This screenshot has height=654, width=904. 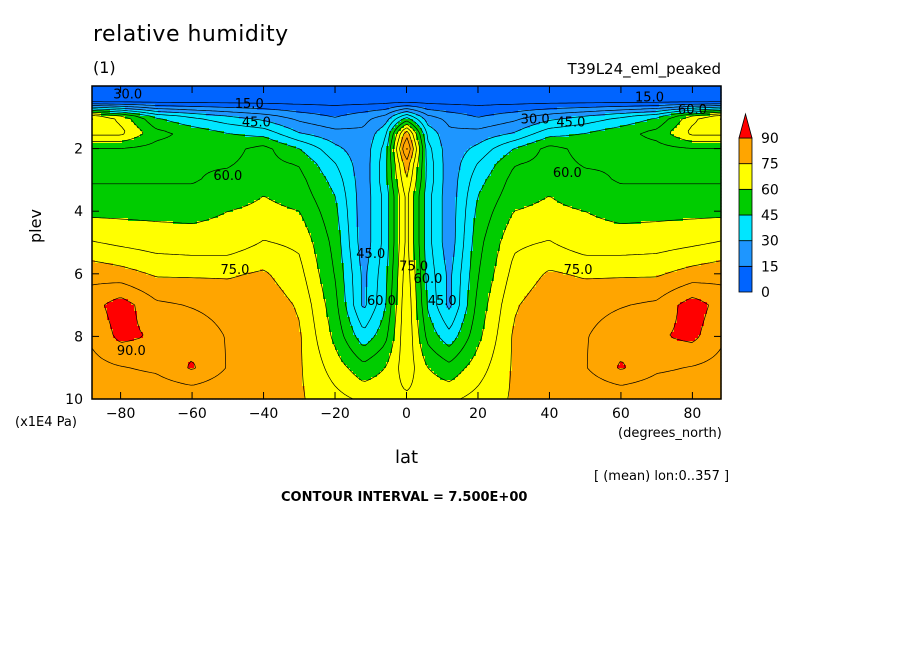 I want to click on x-axis-unit: (degrees_north), so click(x=670, y=433).